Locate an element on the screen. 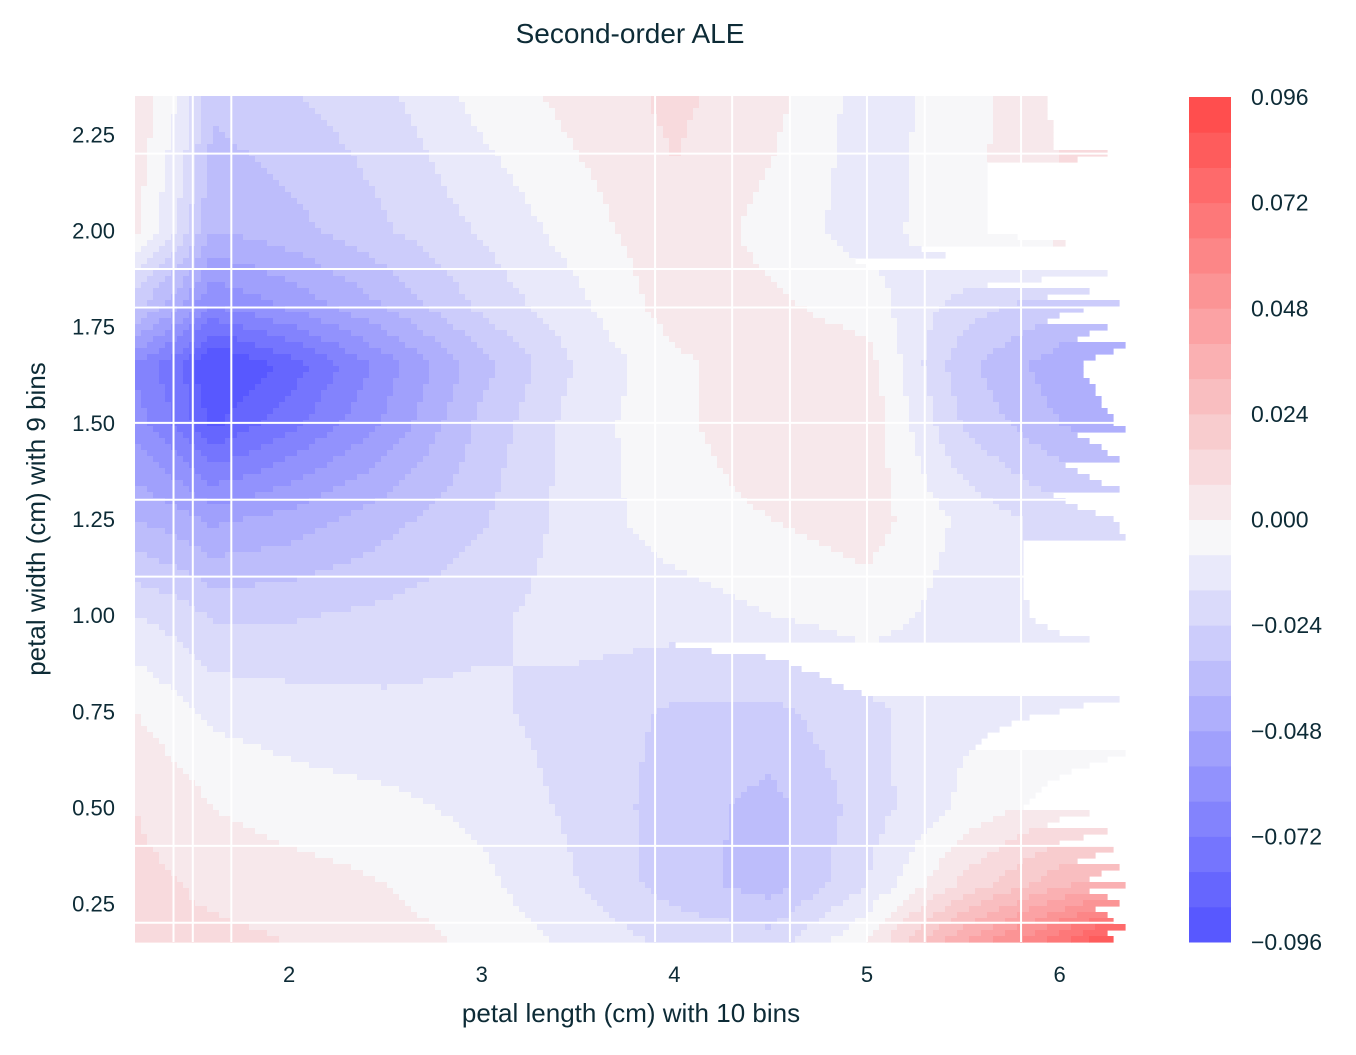  y-tick-label: 1.50 is located at coordinates (93, 423).